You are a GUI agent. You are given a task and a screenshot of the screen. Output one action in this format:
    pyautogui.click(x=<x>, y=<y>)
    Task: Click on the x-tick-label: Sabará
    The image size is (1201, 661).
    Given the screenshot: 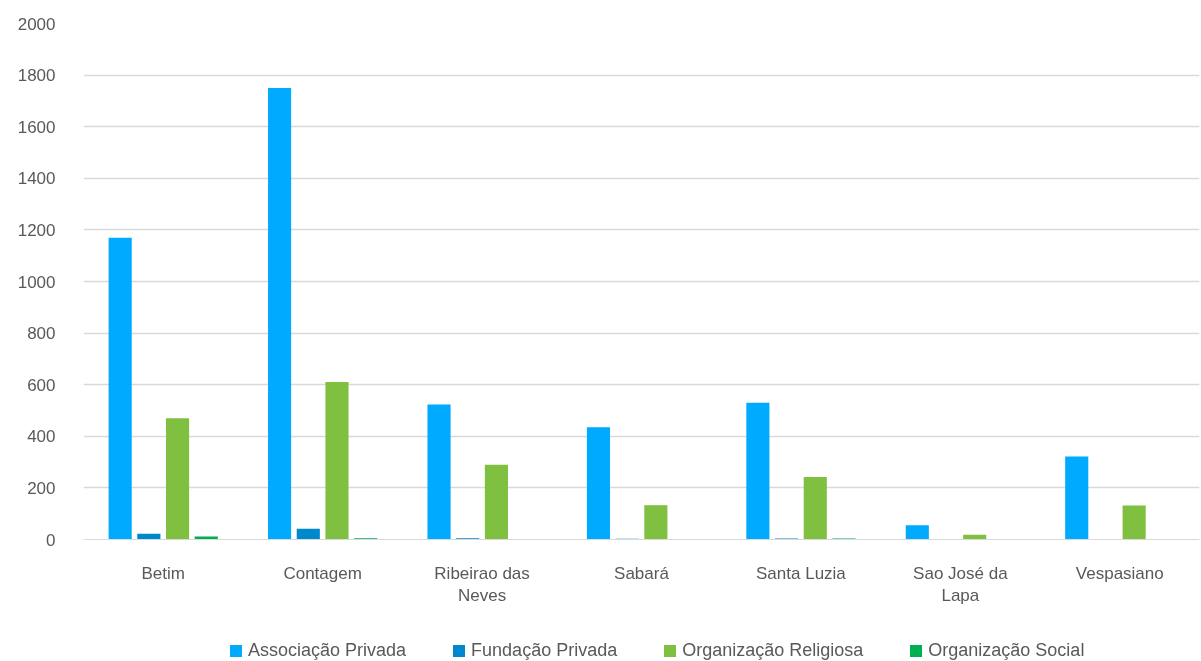 What is the action you would take?
    pyautogui.click(x=642, y=573)
    